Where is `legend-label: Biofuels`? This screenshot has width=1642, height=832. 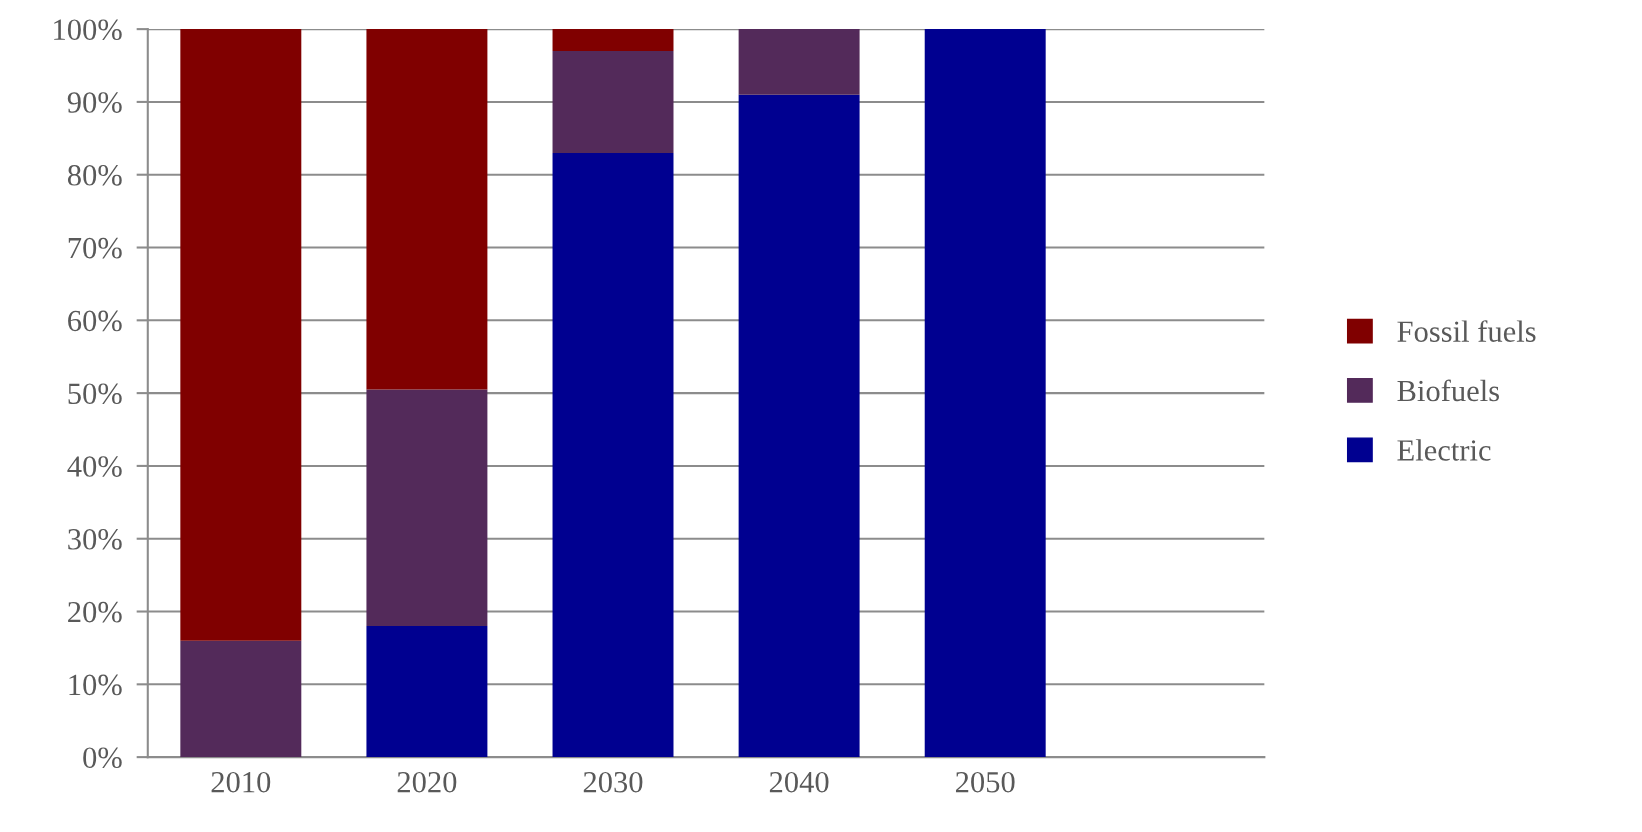
legend-label: Biofuels is located at coordinates (1448, 390).